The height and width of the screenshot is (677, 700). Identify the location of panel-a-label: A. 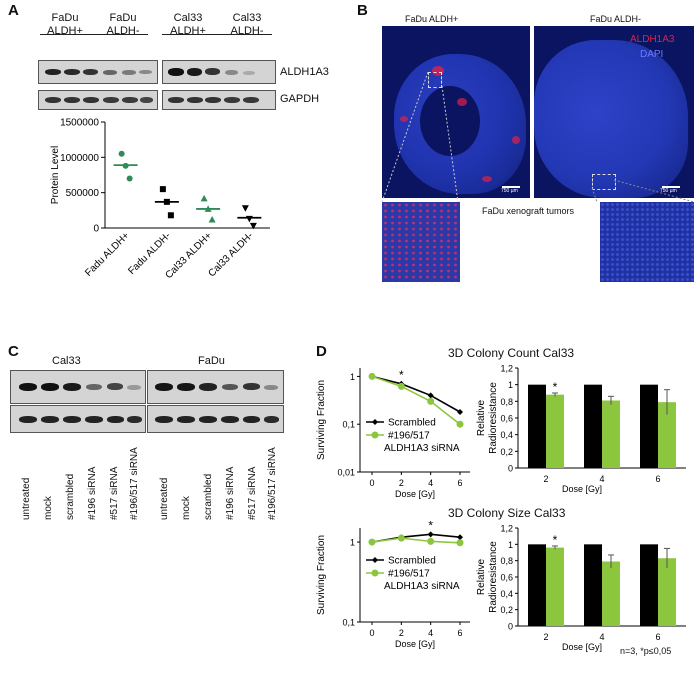
(13, 10).